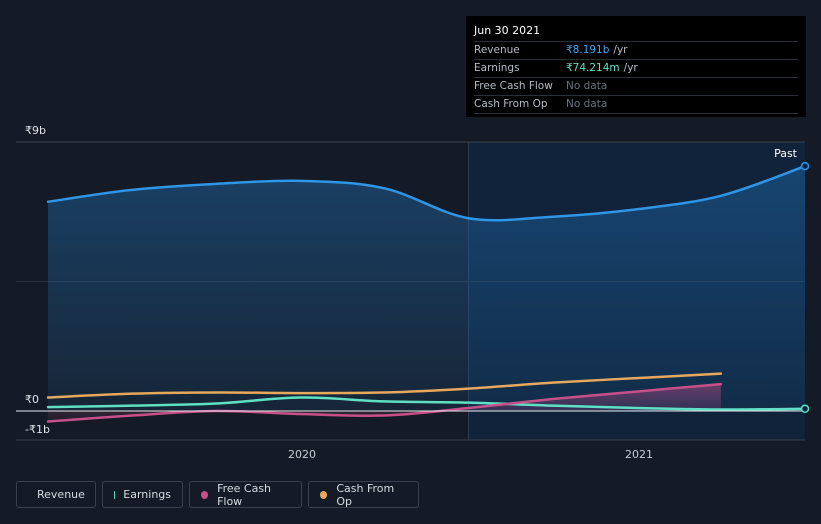  Describe the element at coordinates (805, 287) in the screenshot. I see `markers-layer` at that location.